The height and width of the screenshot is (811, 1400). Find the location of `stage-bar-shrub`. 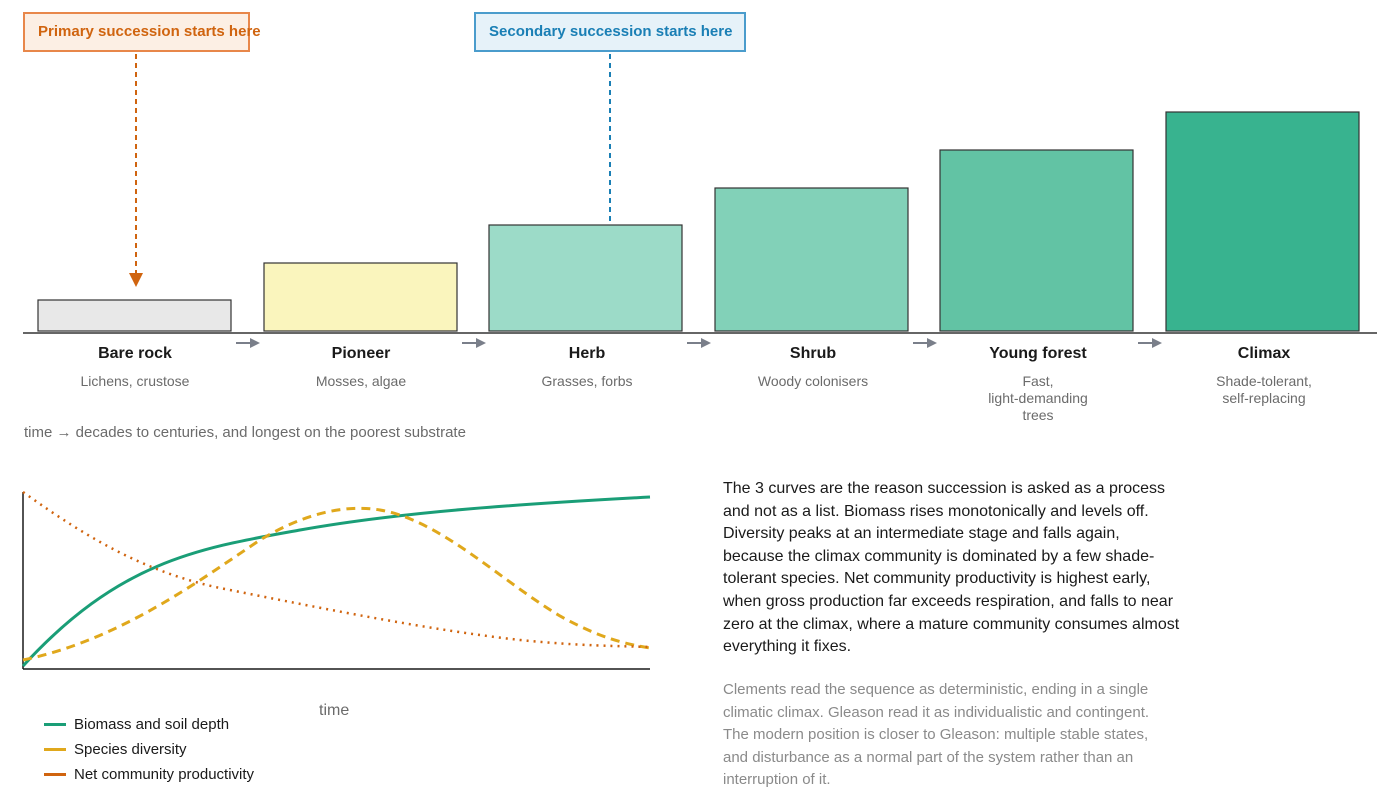

stage-bar-shrub is located at coordinates (811, 259).